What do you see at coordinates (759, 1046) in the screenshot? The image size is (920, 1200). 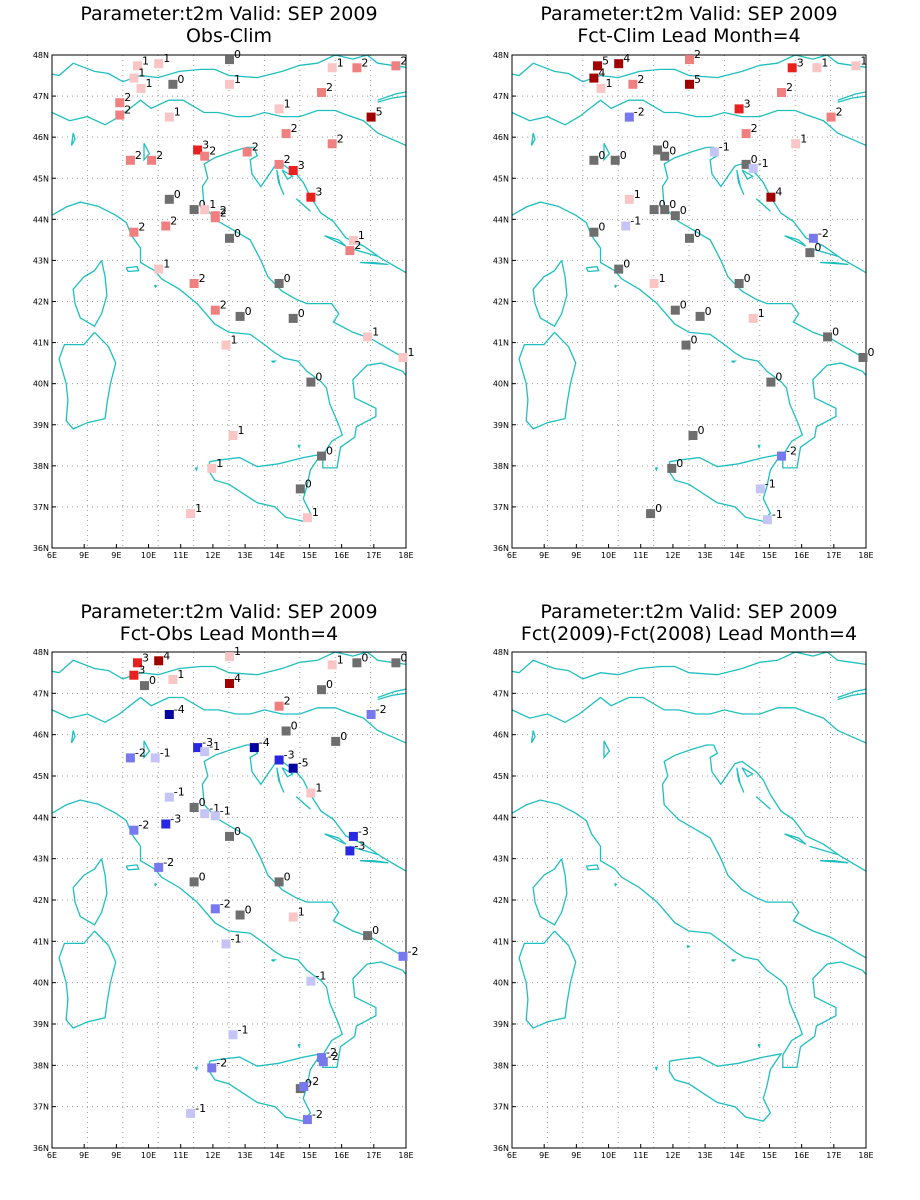 I see `coastline-liparia` at bounding box center [759, 1046].